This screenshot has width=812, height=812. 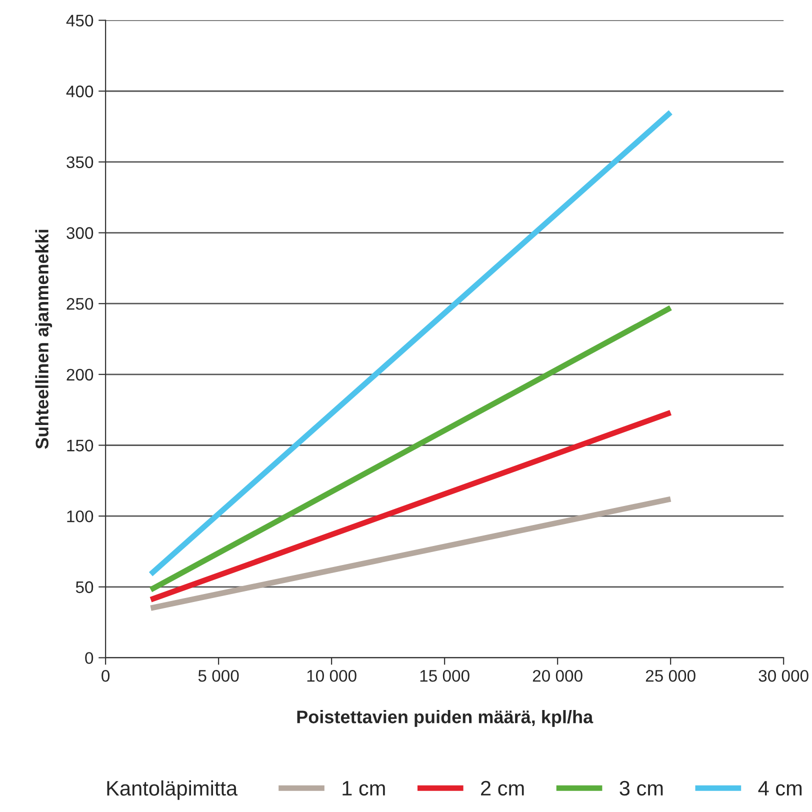 What do you see at coordinates (363, 788) in the screenshot?
I see `legend-label: 1 cm` at bounding box center [363, 788].